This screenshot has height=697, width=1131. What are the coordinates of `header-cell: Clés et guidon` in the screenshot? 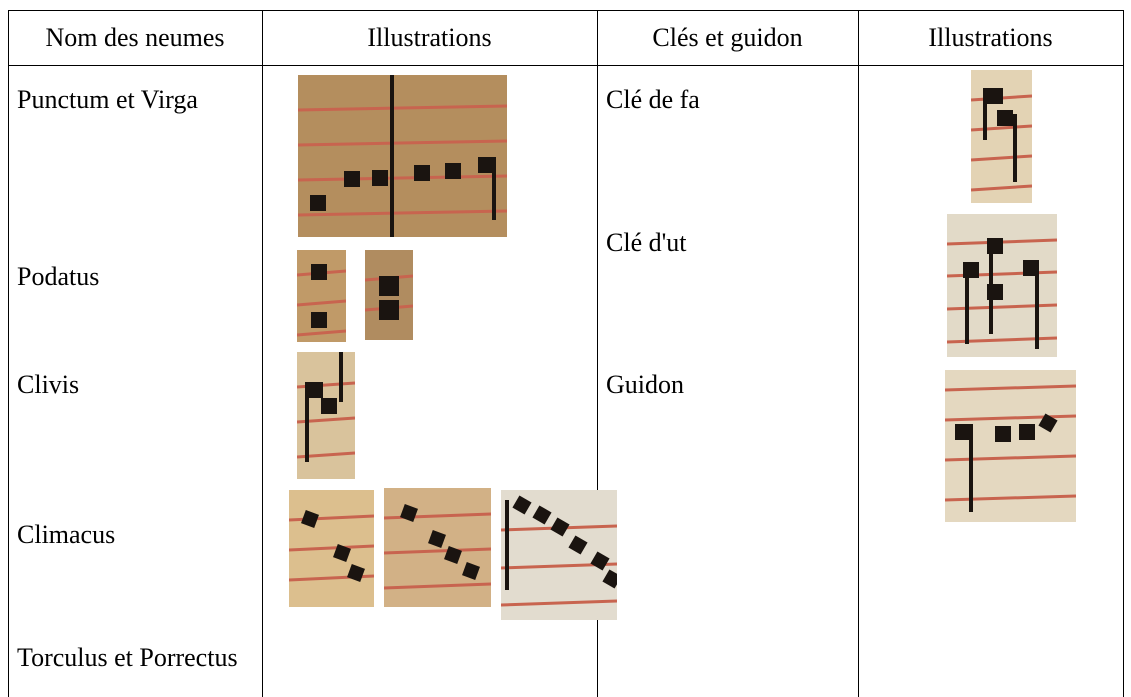 It's located at (727, 37).